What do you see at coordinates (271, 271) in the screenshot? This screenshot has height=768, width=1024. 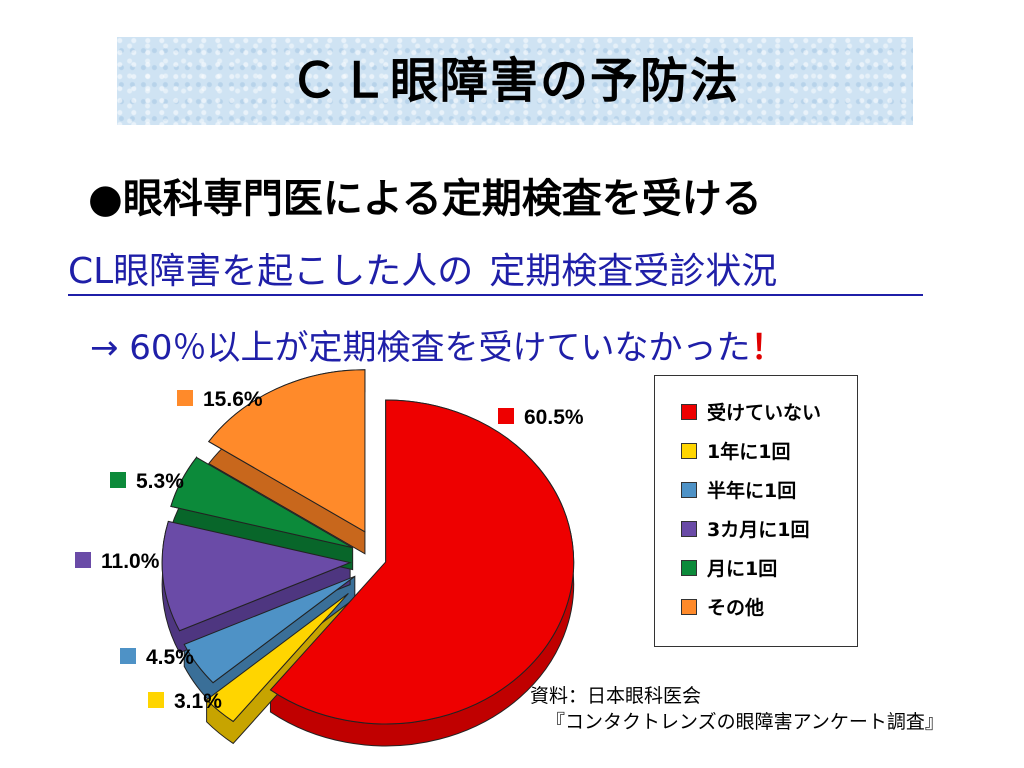 I see `chart-heading-part1: CL眼障害を起こした人の` at bounding box center [271, 271].